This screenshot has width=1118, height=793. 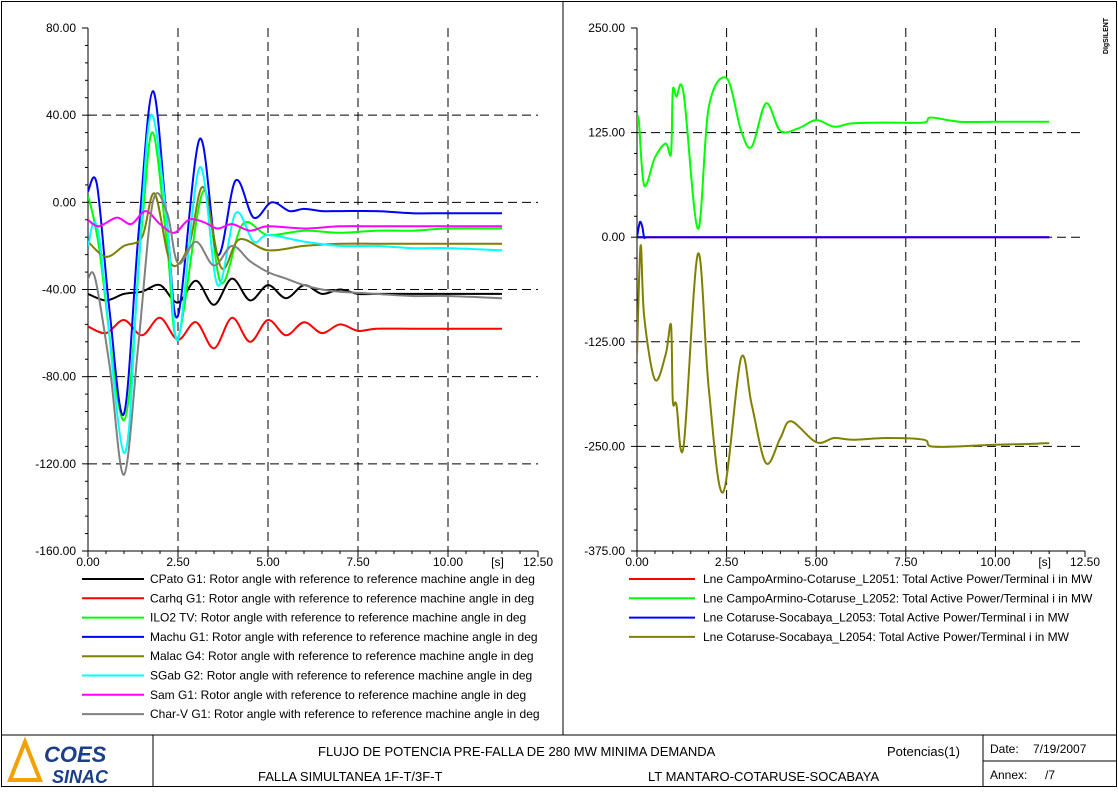 What do you see at coordinates (61, 28) in the screenshot?
I see `y-tick-label: 80.00` at bounding box center [61, 28].